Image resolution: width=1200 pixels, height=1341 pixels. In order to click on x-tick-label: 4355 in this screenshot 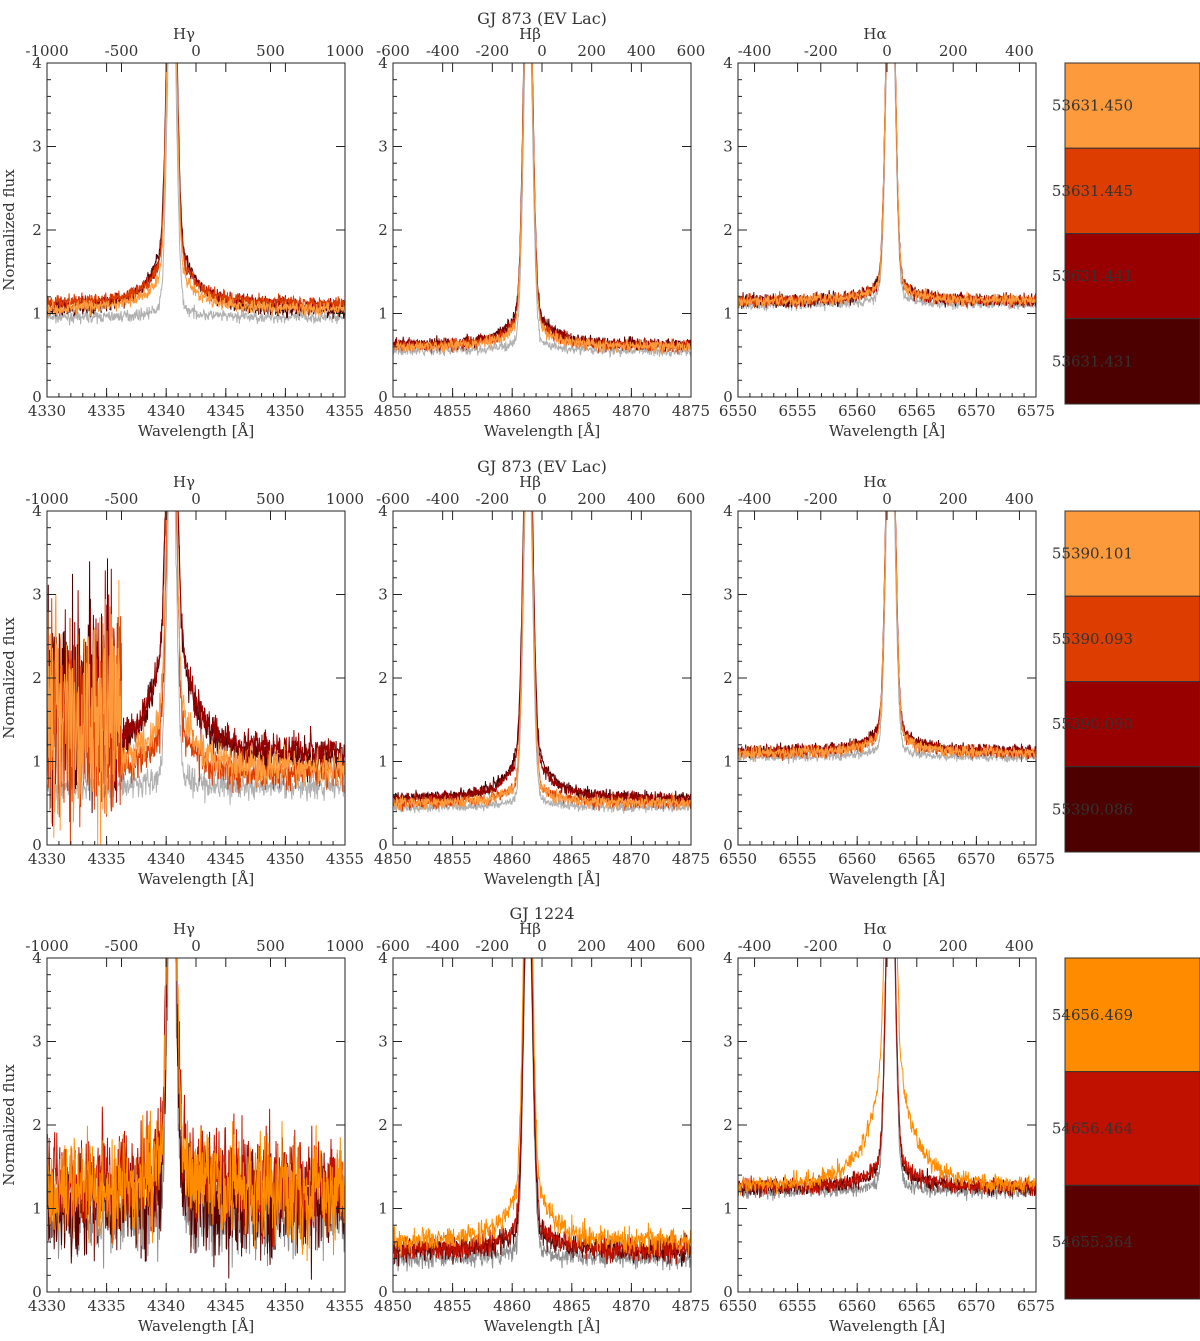, I will do `click(345, 859)`.